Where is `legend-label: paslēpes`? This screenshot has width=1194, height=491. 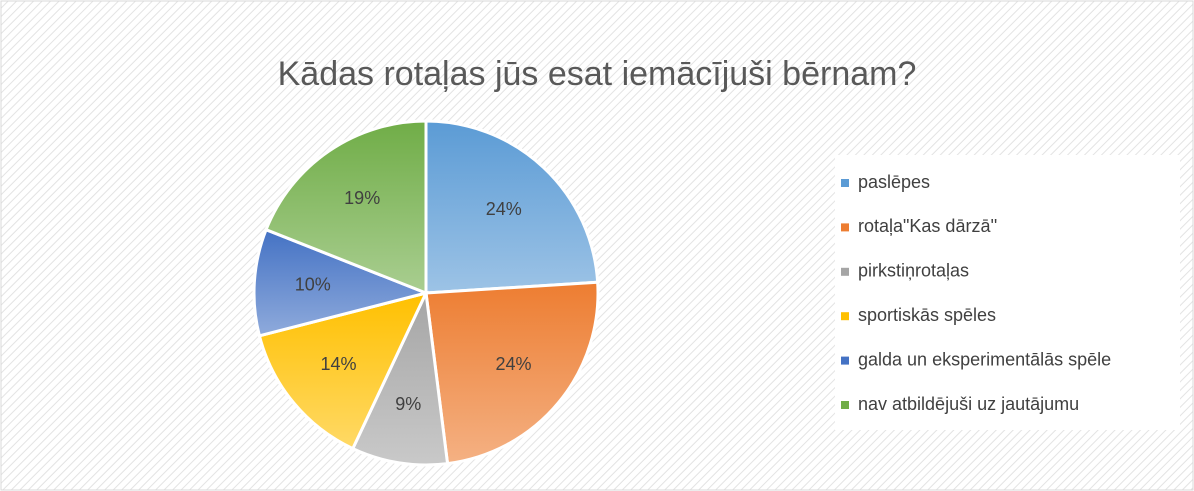 legend-label: paslēpes is located at coordinates (894, 182).